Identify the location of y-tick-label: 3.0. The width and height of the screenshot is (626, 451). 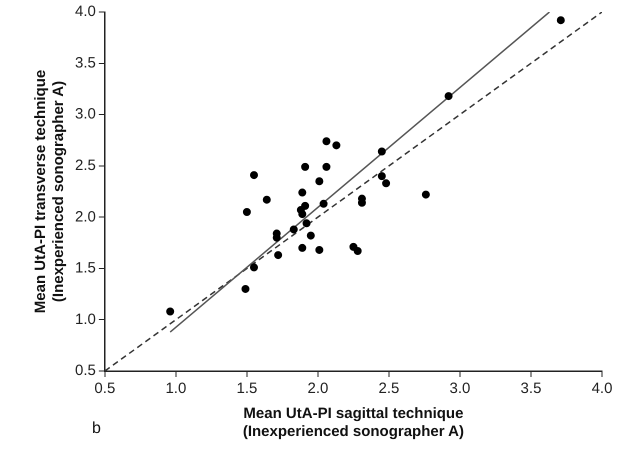
(85, 114).